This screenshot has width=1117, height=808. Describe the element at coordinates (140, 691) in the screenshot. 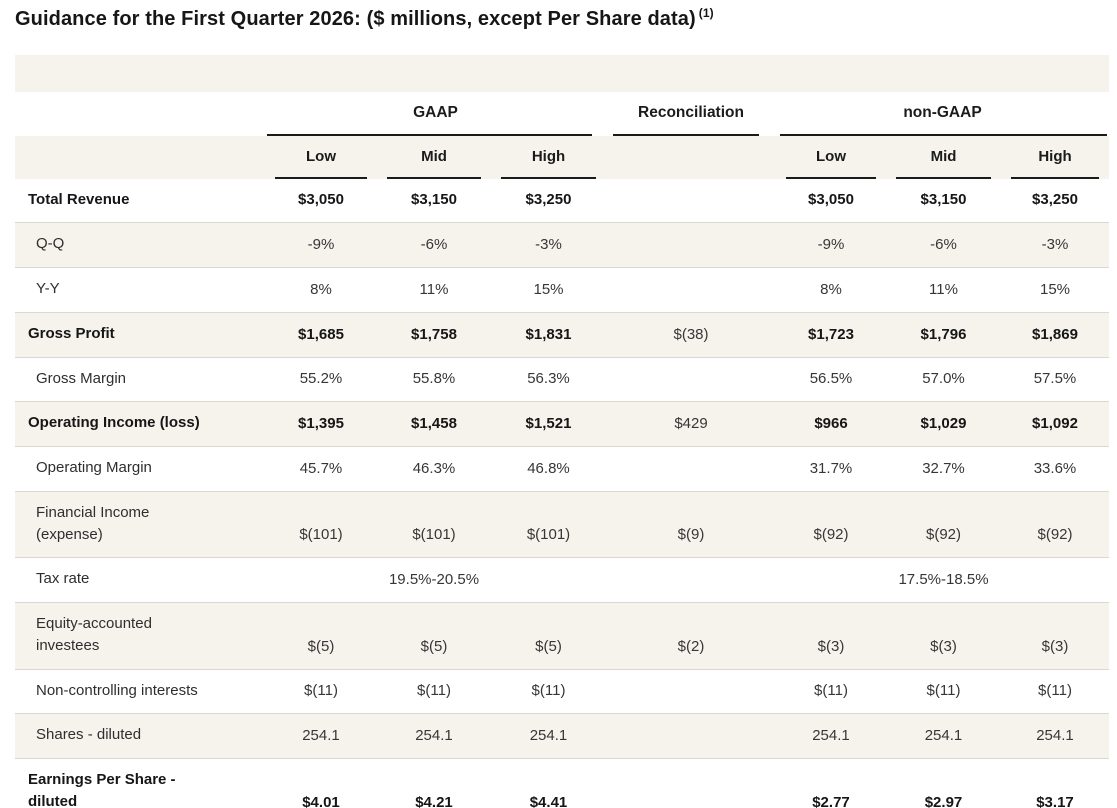

I see `row-label: Non-controlling interests` at that location.